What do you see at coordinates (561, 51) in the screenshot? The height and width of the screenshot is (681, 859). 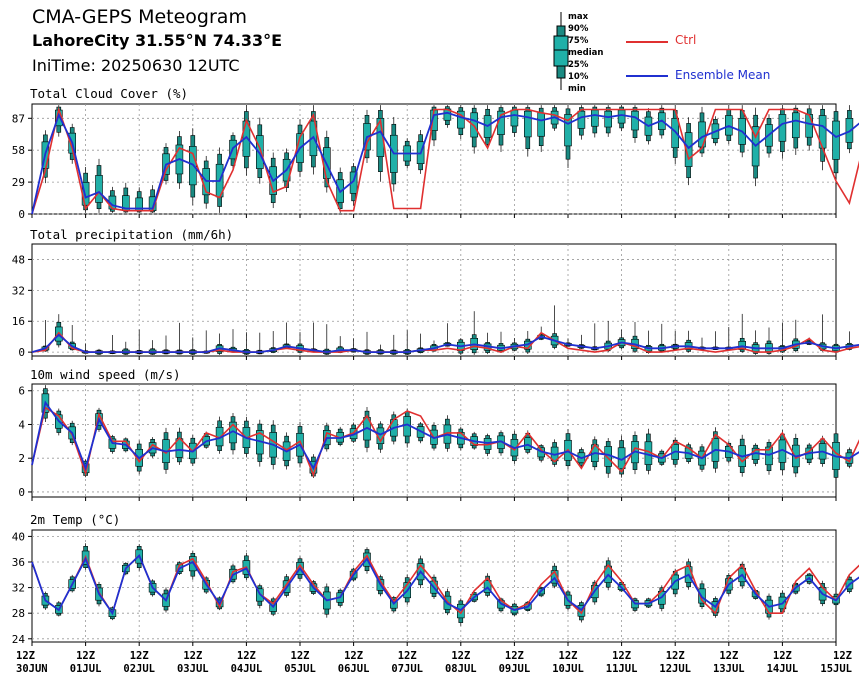 I see `legend-boxplot-icon` at bounding box center [561, 51].